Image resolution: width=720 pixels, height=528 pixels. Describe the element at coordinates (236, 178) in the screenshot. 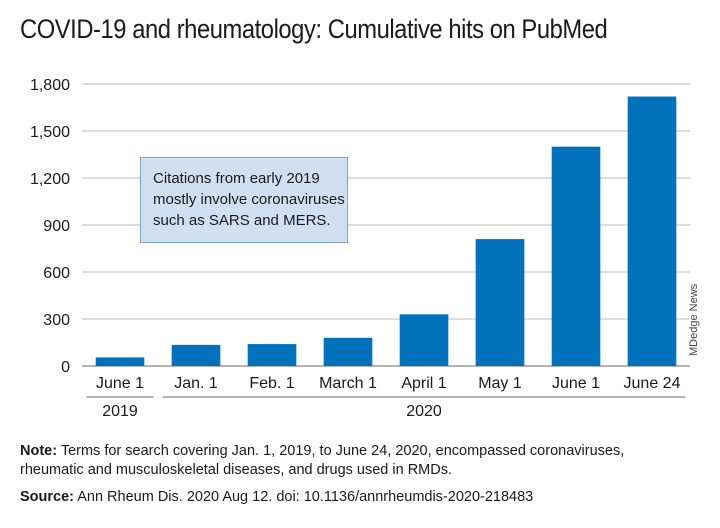

I see `annotation-line: Citations from early 2019` at that location.